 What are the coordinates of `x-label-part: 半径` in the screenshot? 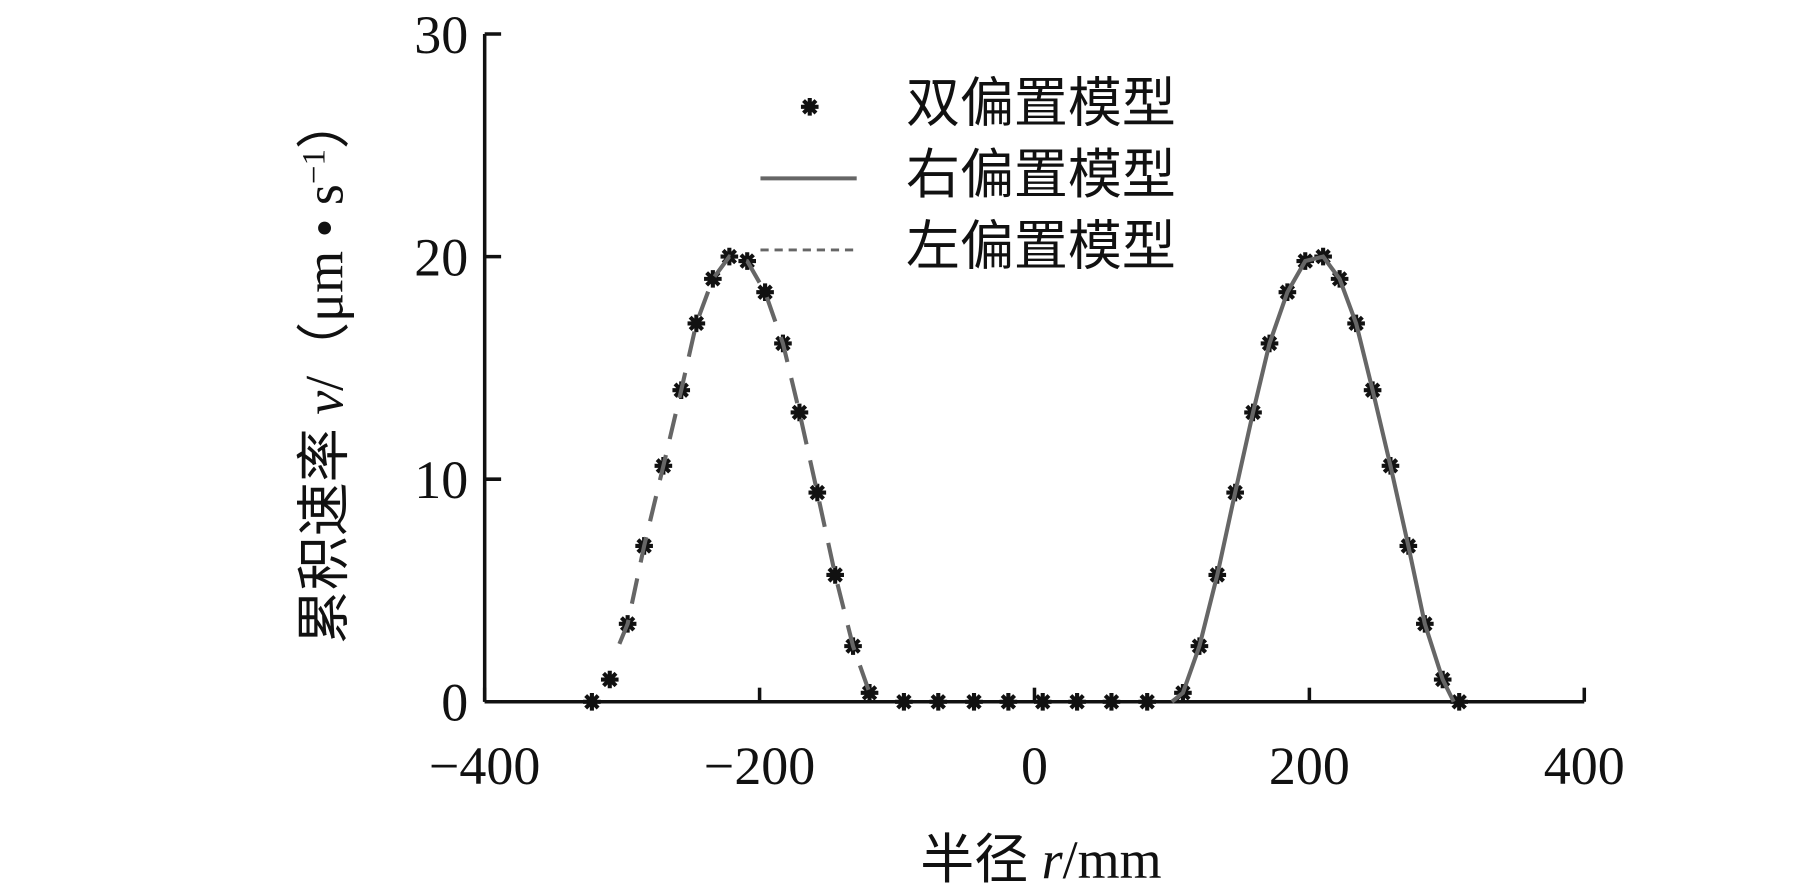 It's located at (980, 860).